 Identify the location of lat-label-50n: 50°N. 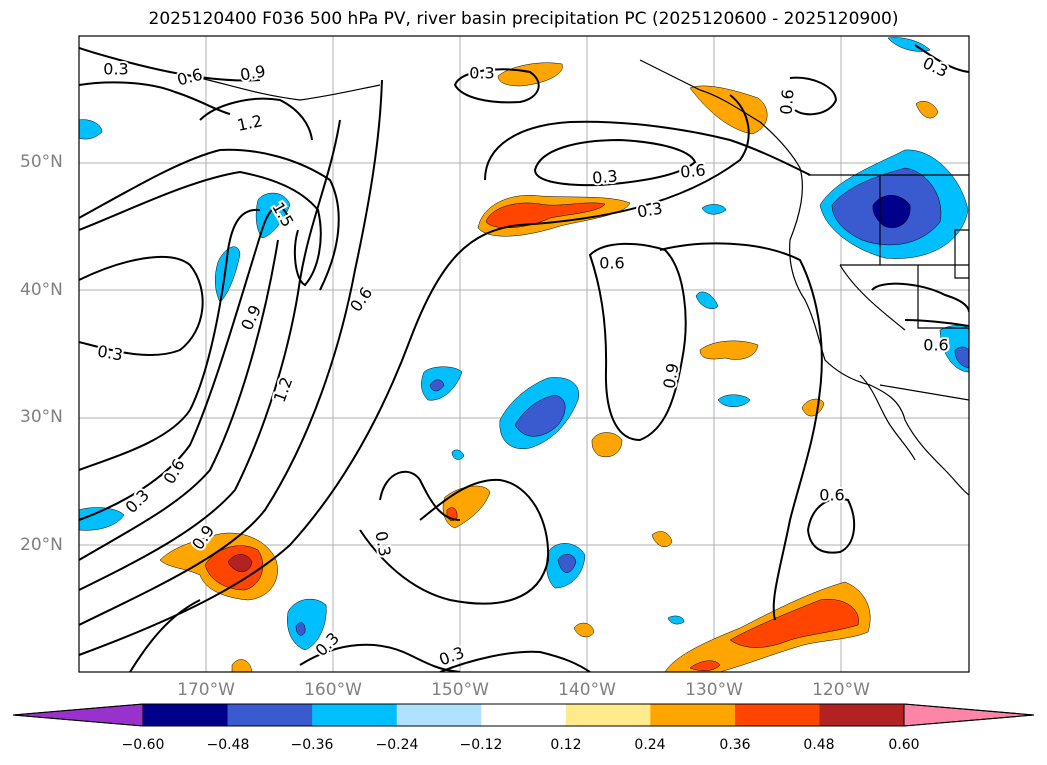
(41, 162).